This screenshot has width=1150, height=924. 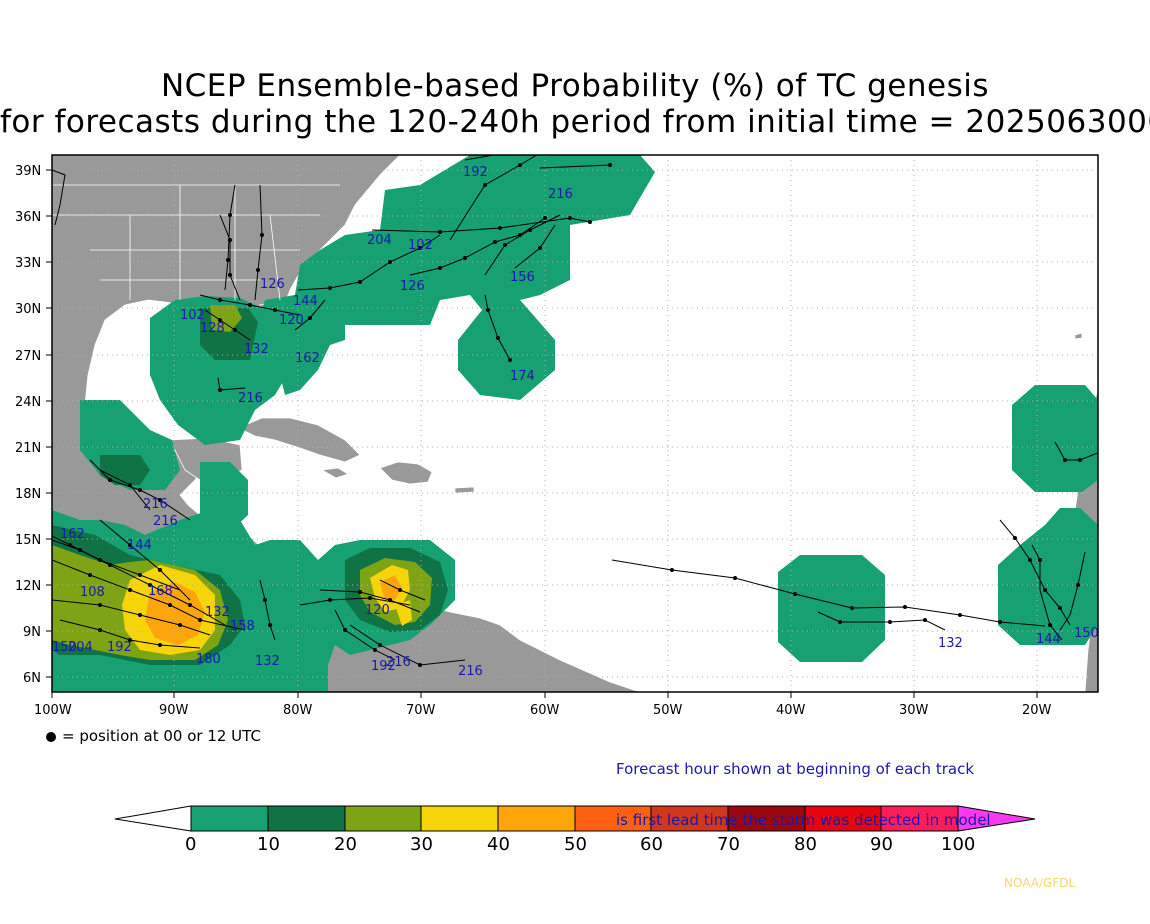 I want to click on prob-region-mdr, so click(x=831, y=608).